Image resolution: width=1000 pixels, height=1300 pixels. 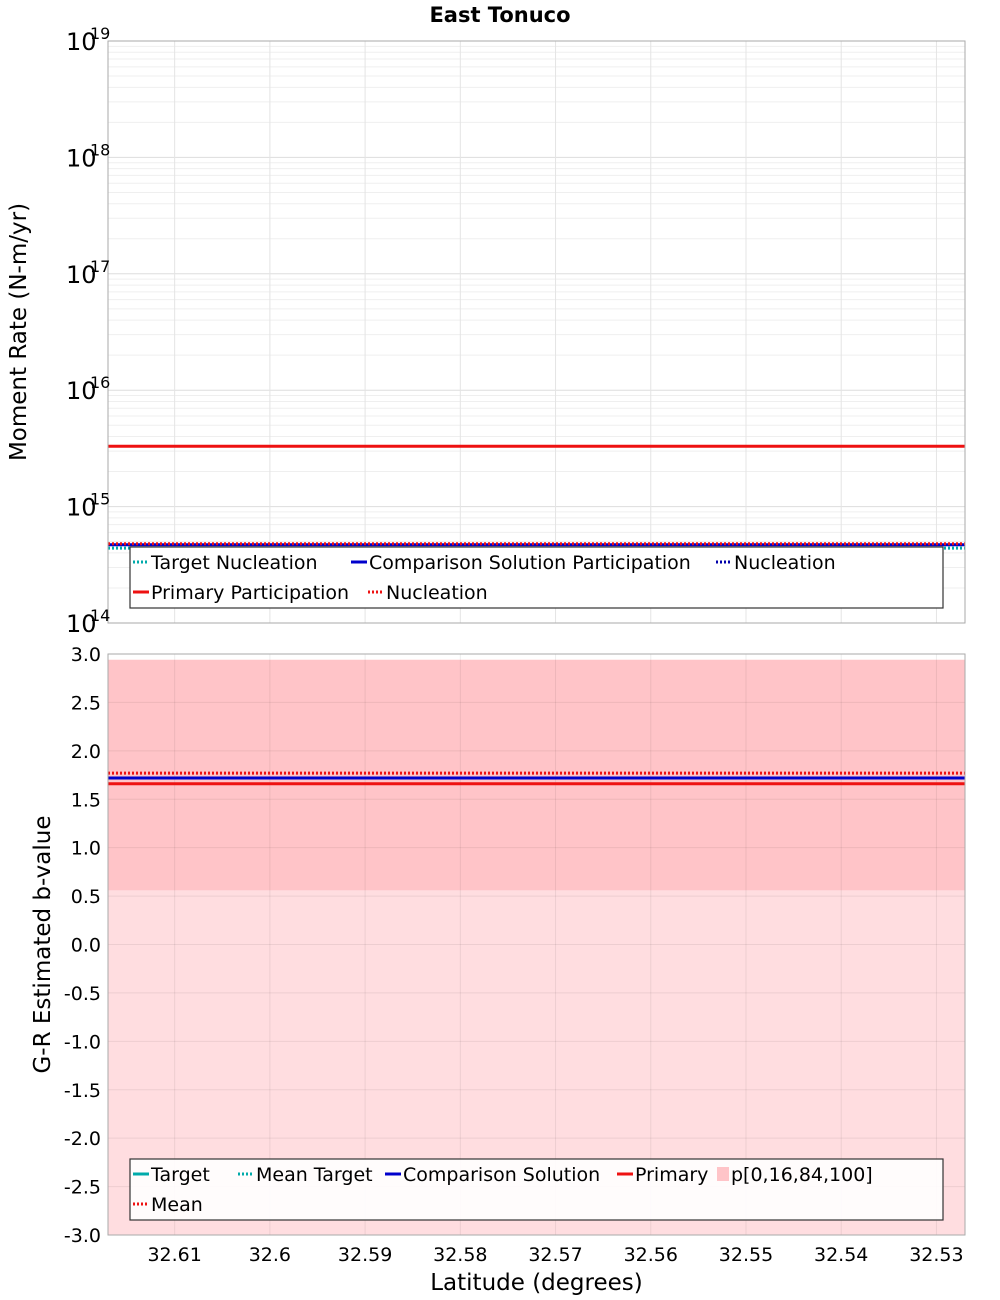 I want to click on y-tick-label: 2.5, so click(x=86, y=703).